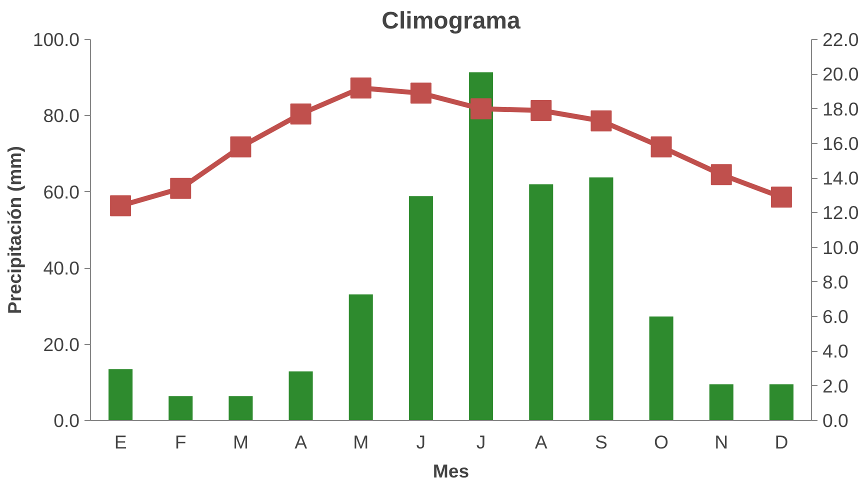 This screenshot has height=484, width=861. I want to click on y2-tick-label: 12.0, so click(840, 213).